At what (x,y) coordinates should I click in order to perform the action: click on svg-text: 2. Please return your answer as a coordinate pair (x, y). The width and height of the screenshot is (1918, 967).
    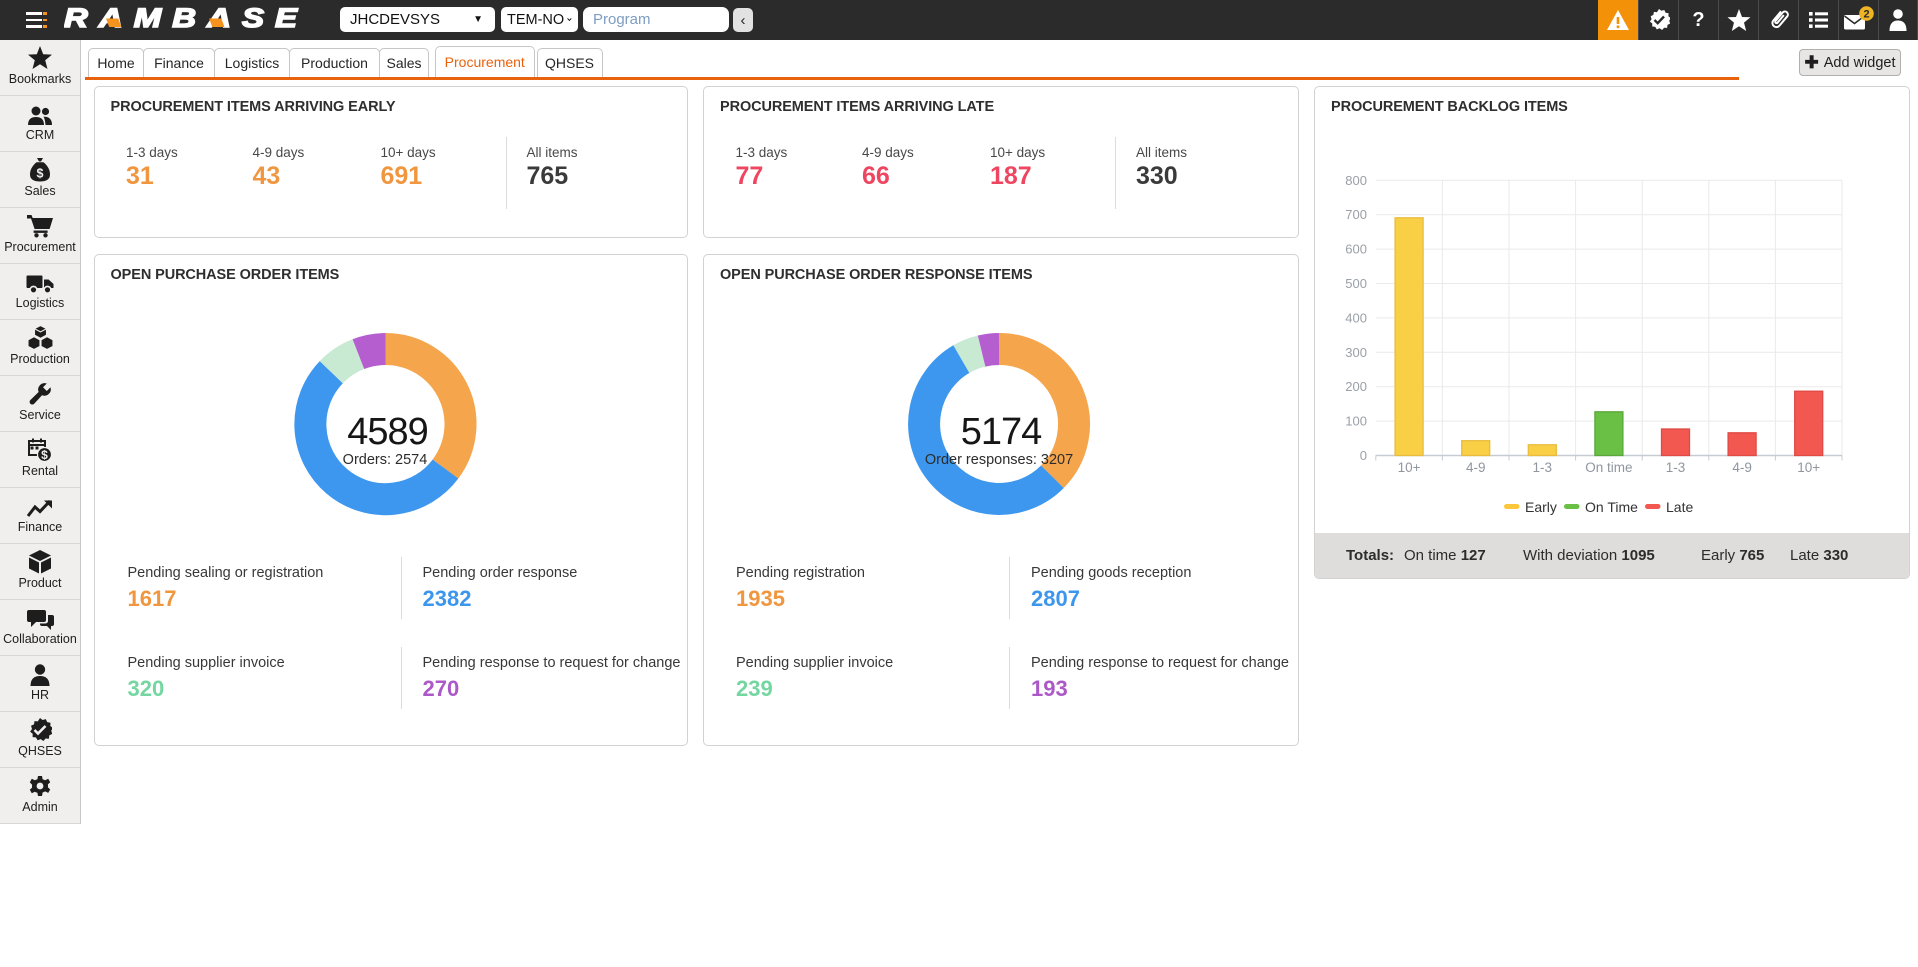
    Looking at the image, I should click on (1866, 15).